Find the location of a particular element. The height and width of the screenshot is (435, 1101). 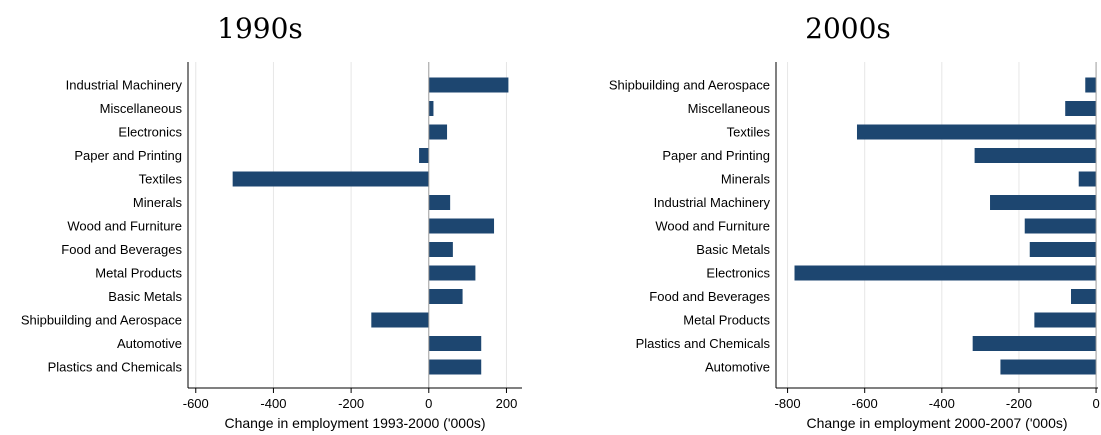

x-tick-label: -800 is located at coordinates (788, 403).